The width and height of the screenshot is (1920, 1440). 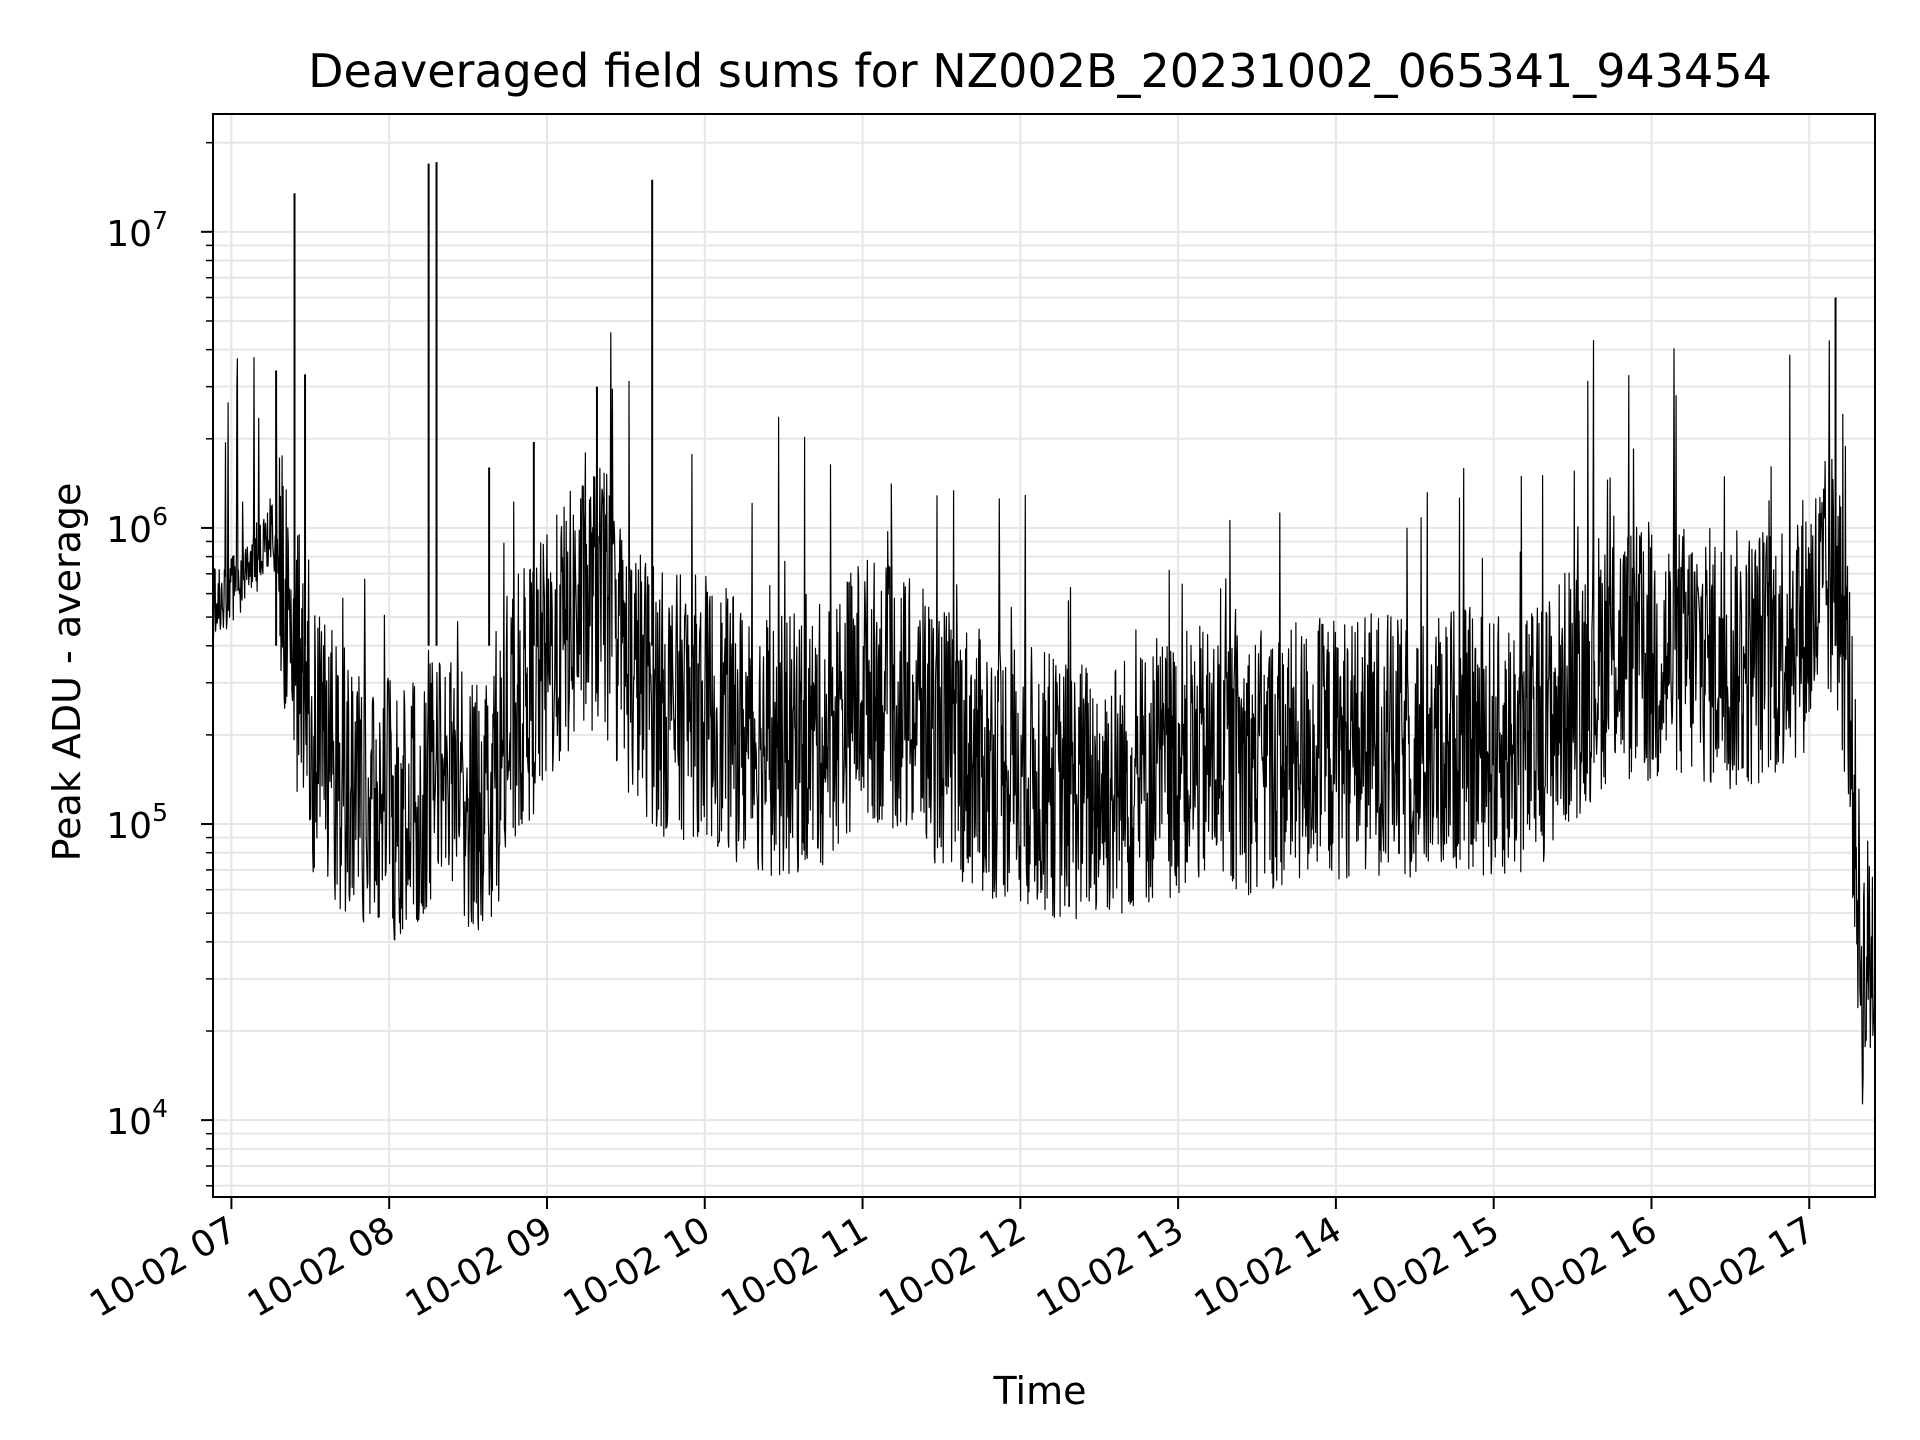 What do you see at coordinates (160, 516) in the screenshot?
I see `y-tick-exponent: 6` at bounding box center [160, 516].